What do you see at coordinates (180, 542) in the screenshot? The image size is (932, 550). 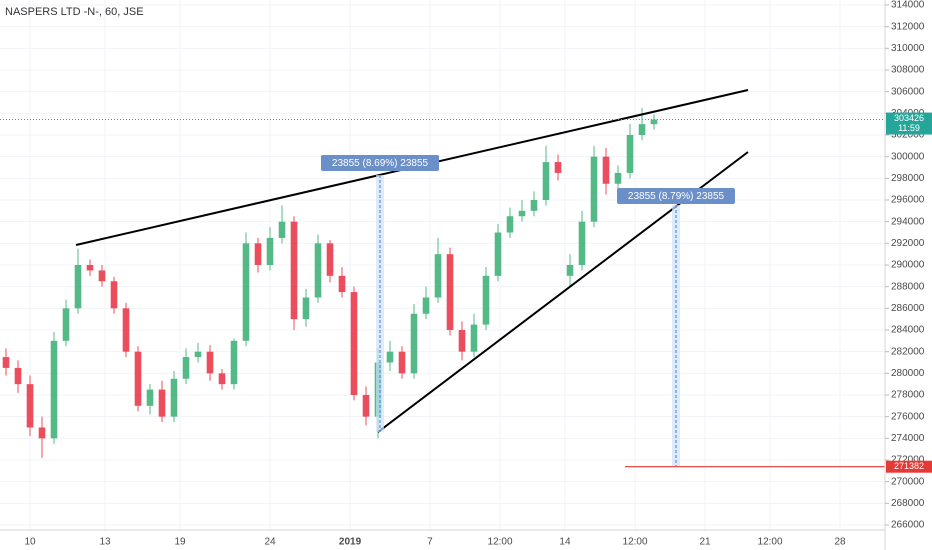 I see `x-tick-label: 19` at bounding box center [180, 542].